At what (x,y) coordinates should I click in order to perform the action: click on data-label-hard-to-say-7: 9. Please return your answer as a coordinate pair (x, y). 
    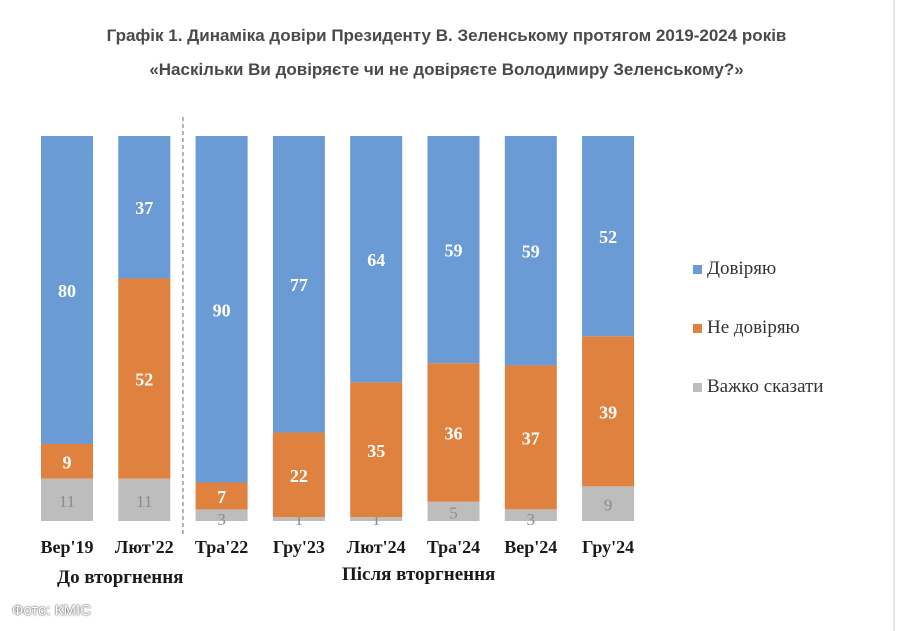
    Looking at the image, I should click on (608, 505).